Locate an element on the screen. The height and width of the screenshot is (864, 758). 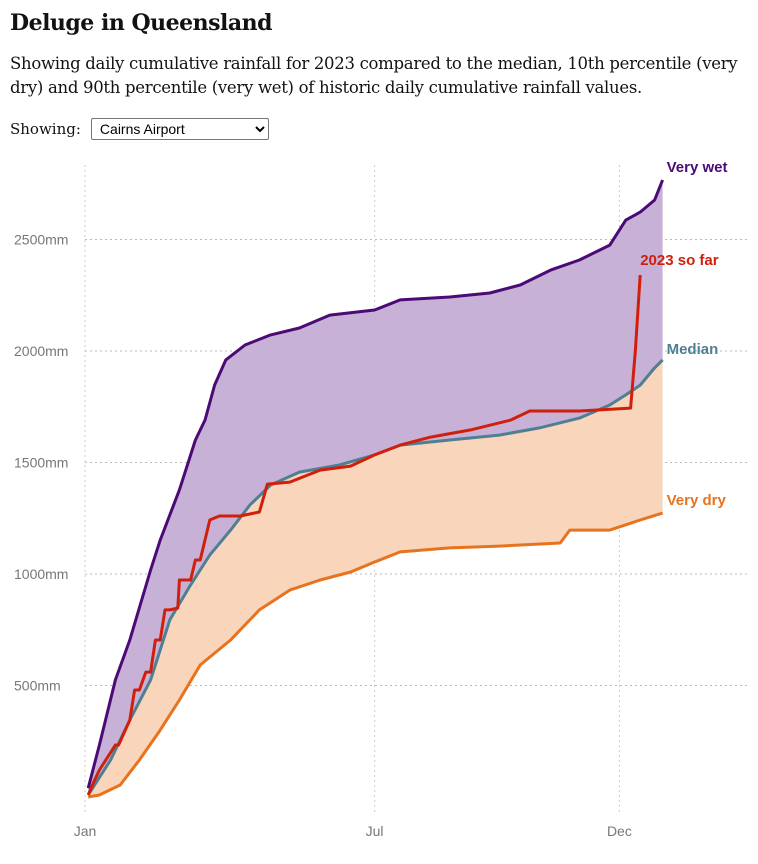
y-tick-label: 1500mm is located at coordinates (41, 463).